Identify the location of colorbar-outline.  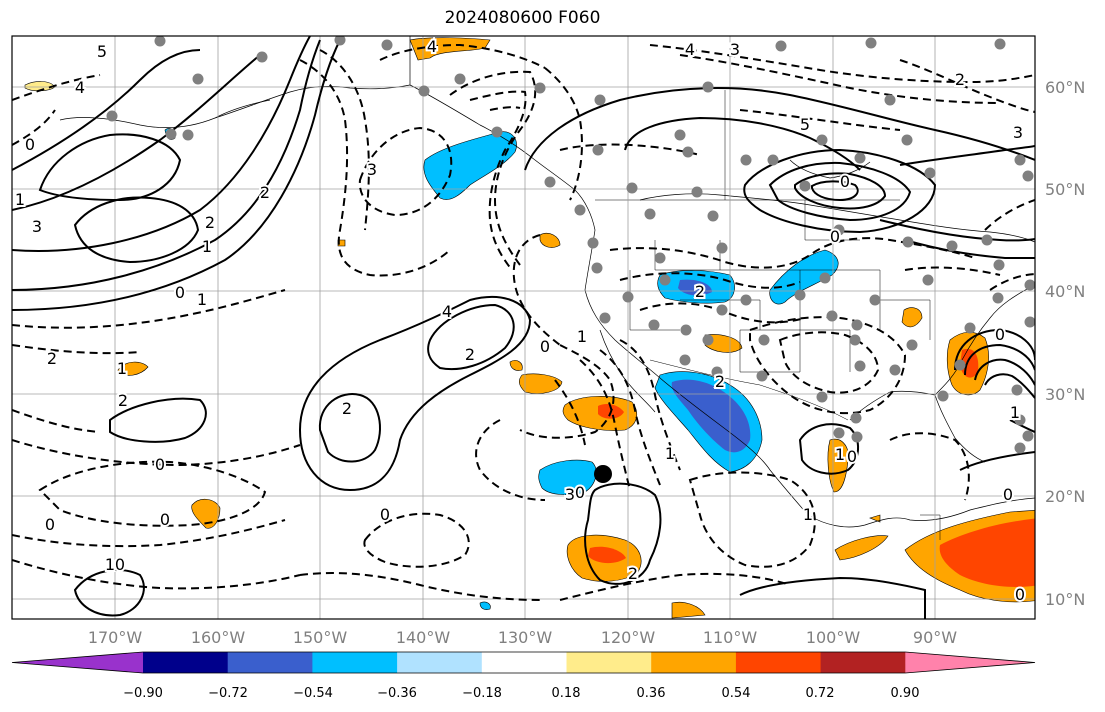
(523, 662).